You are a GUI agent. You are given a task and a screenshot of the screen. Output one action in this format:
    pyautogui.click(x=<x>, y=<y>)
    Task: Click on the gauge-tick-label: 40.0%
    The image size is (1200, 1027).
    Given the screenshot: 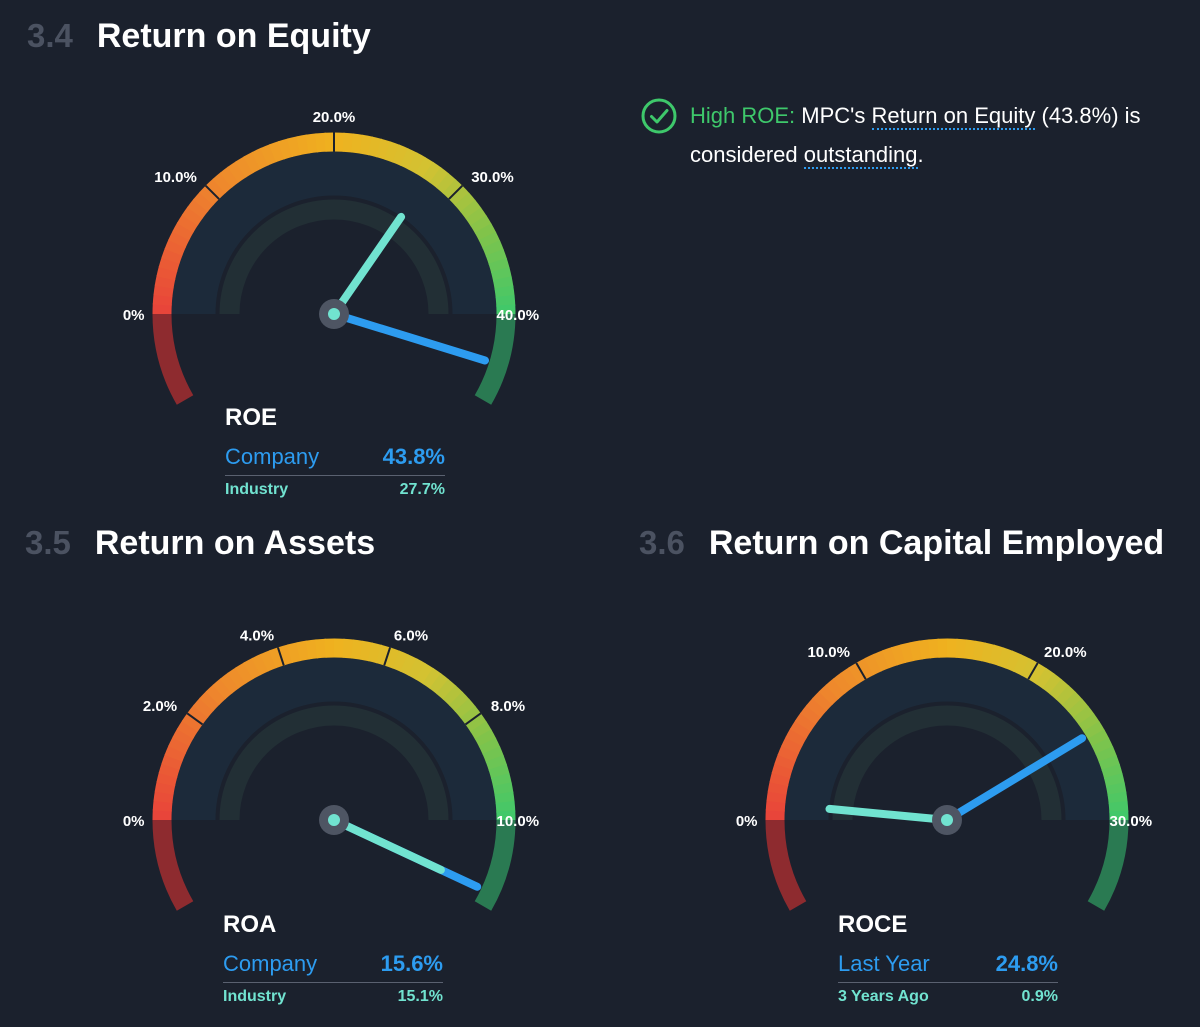 What is the action you would take?
    pyautogui.click(x=518, y=315)
    